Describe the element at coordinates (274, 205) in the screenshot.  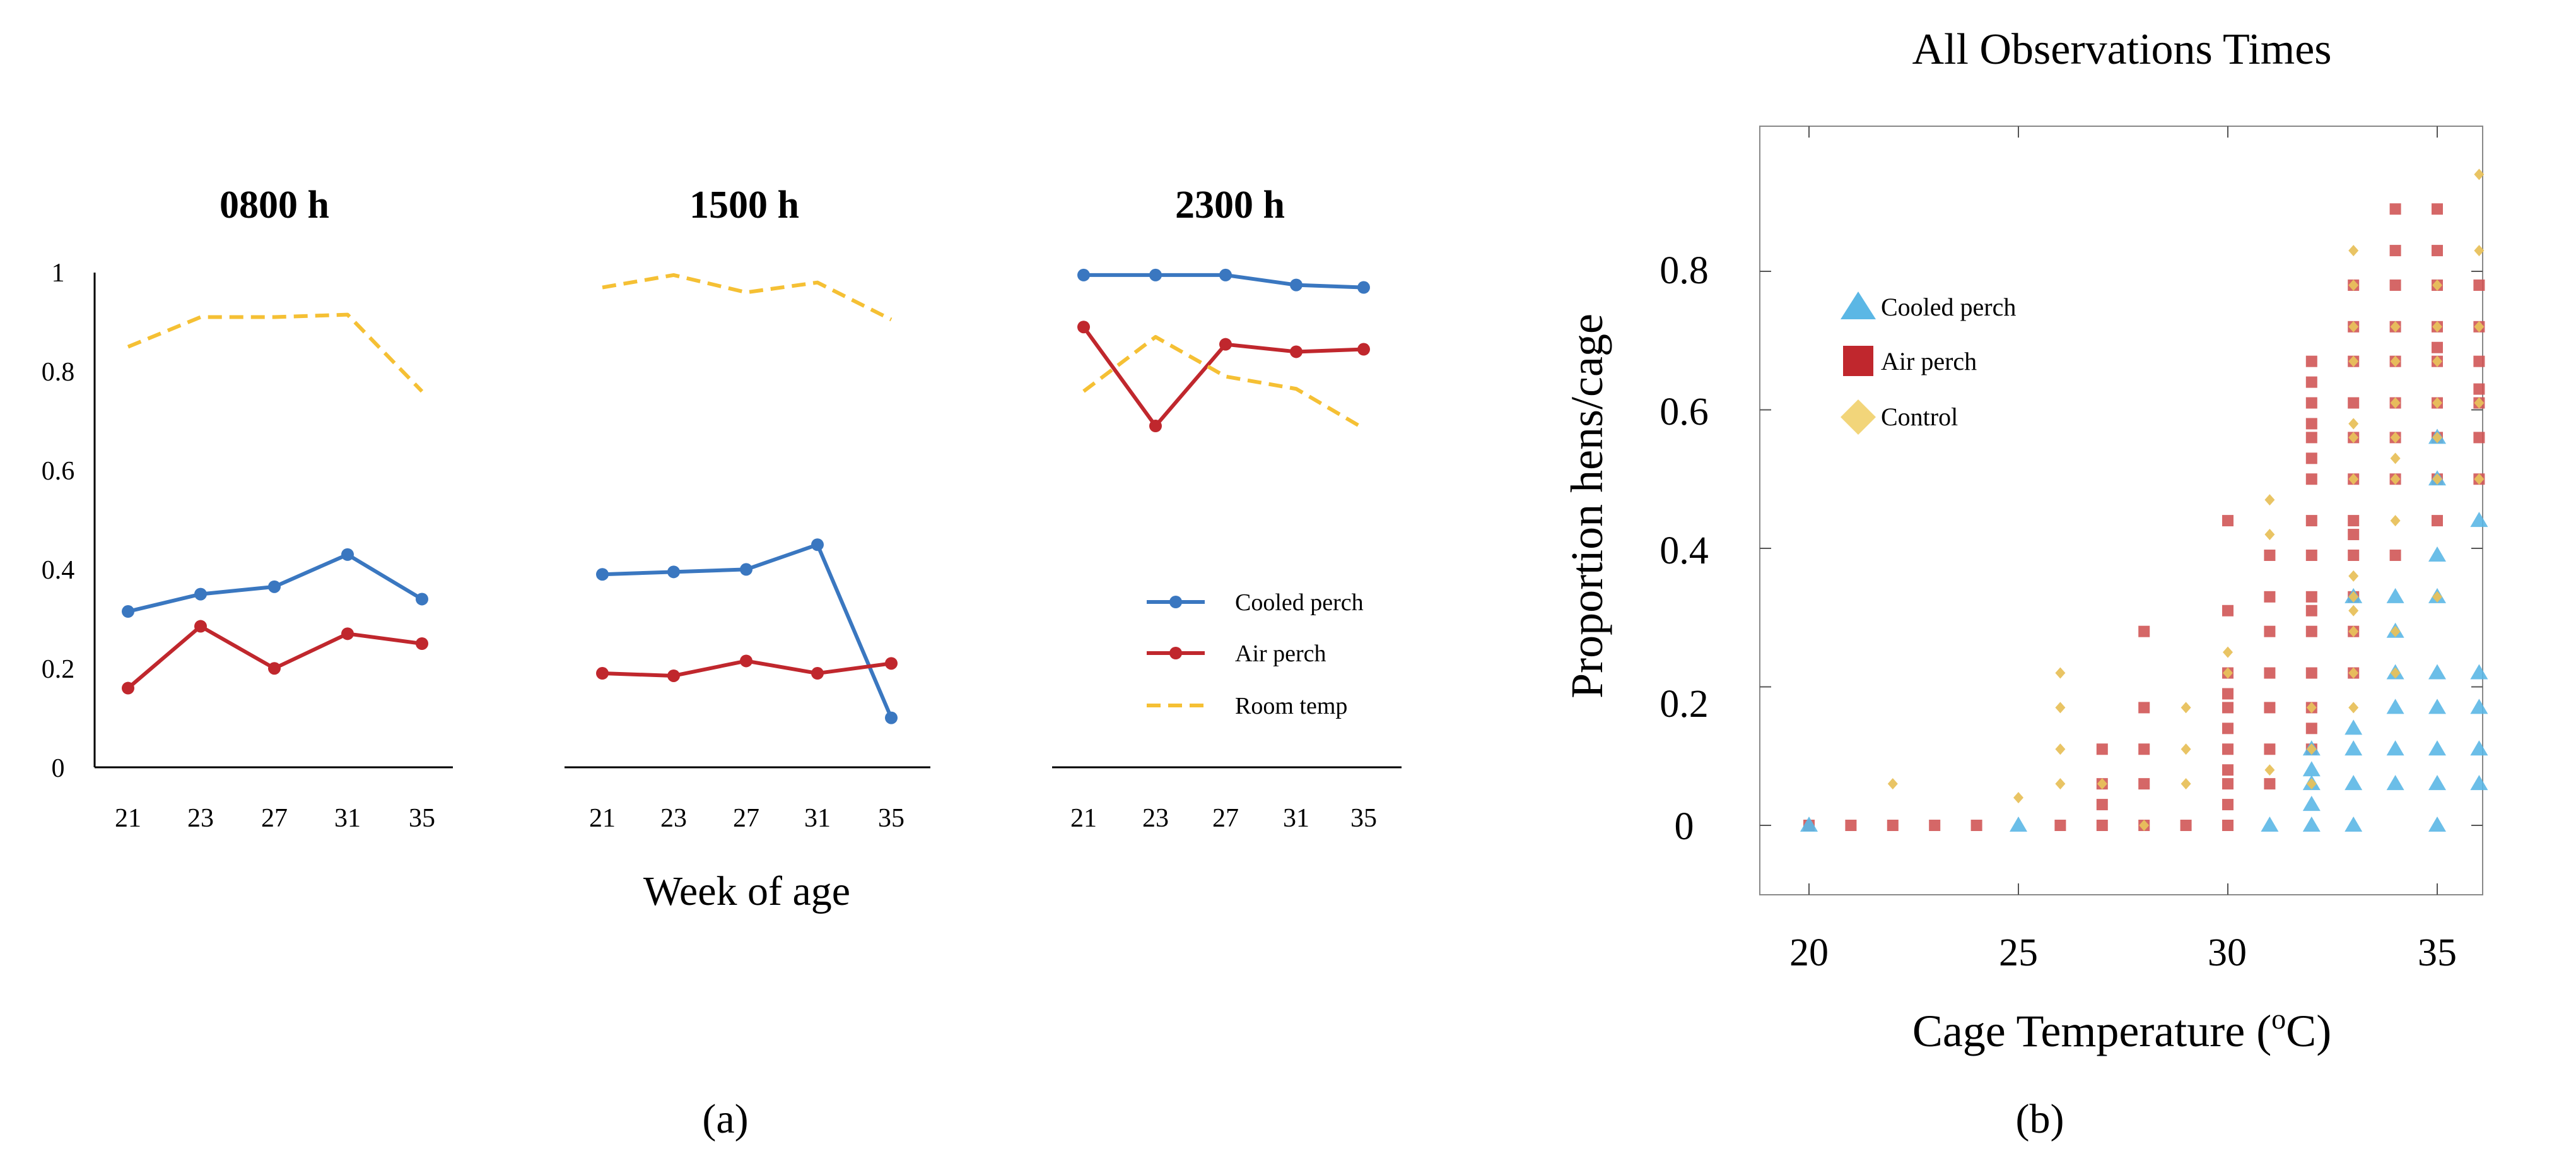
I see `chart-title-0800: 0800 h` at that location.